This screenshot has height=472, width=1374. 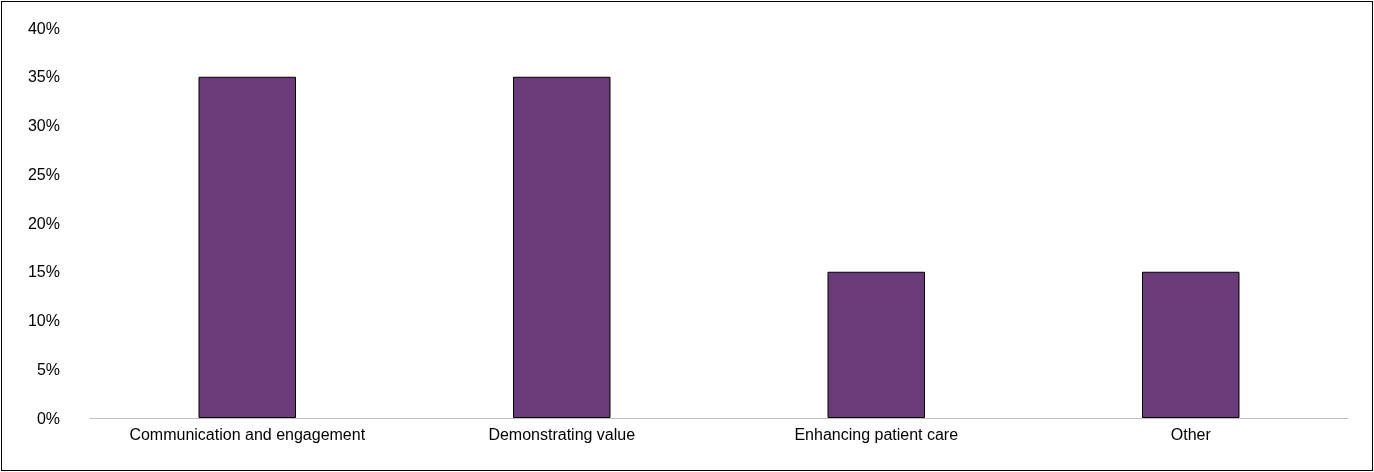 What do you see at coordinates (48, 369) in the screenshot?
I see `y-tick-label: 5%` at bounding box center [48, 369].